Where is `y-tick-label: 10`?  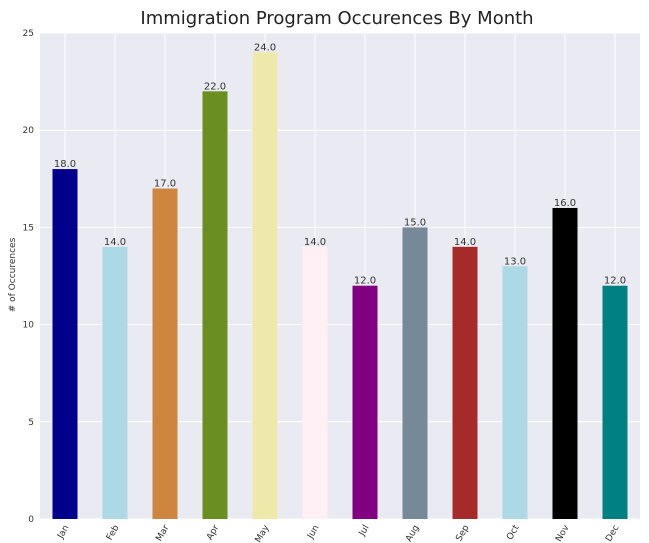
y-tick-label: 10 is located at coordinates (29, 326).